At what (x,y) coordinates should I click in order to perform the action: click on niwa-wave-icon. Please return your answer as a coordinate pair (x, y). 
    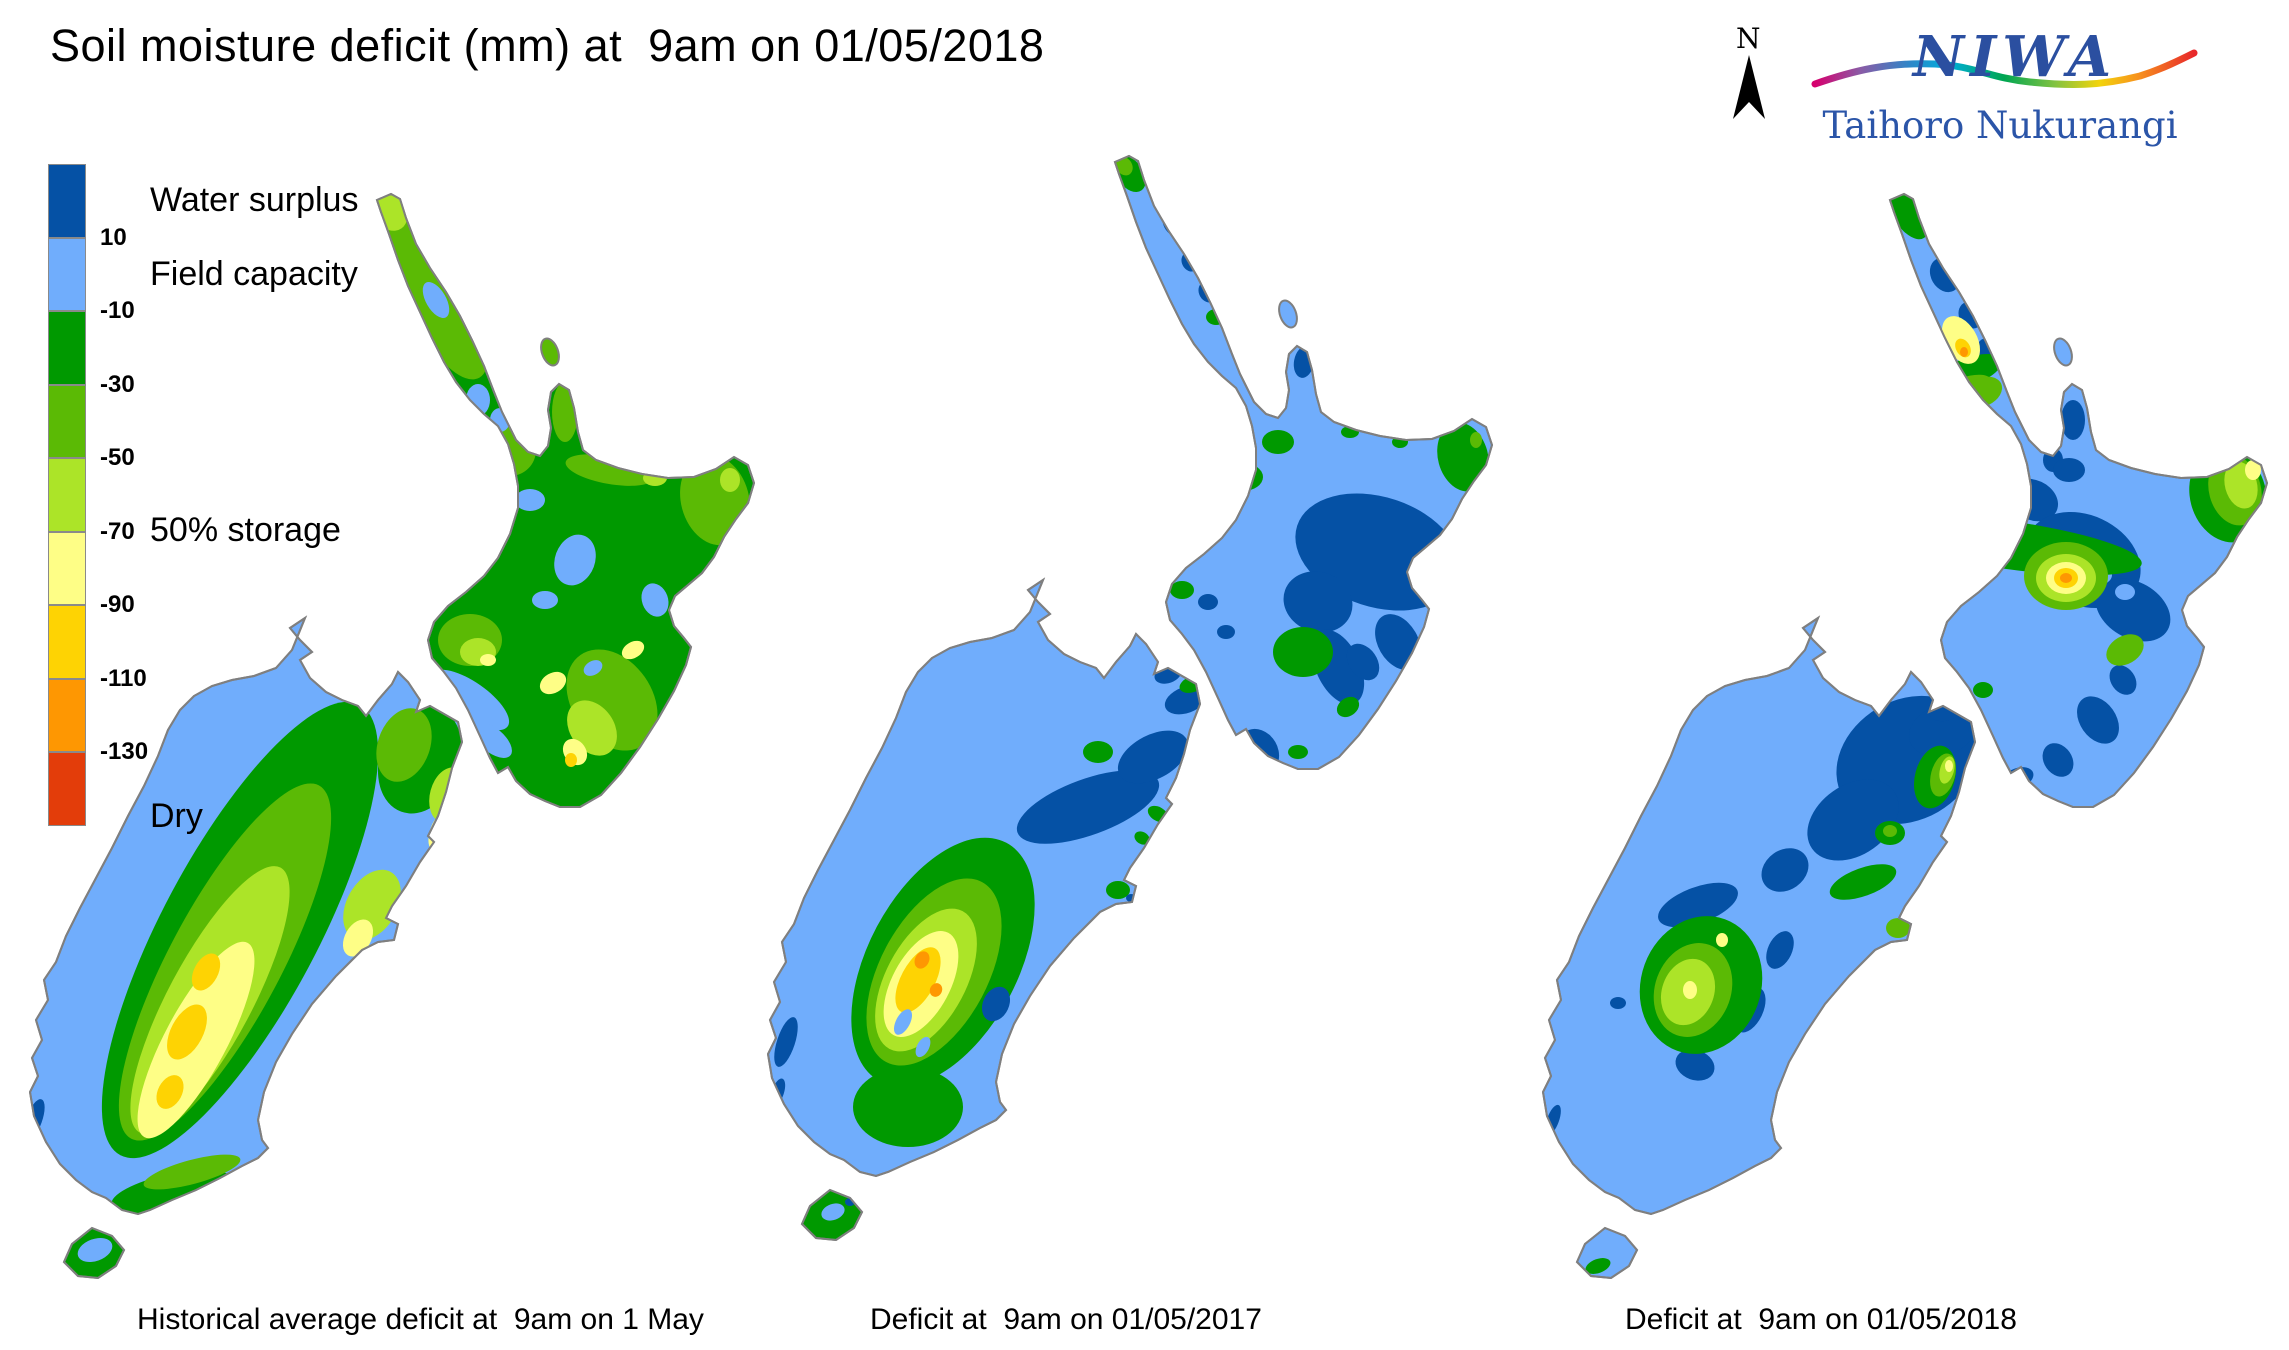
    Looking at the image, I should click on (2004, 68).